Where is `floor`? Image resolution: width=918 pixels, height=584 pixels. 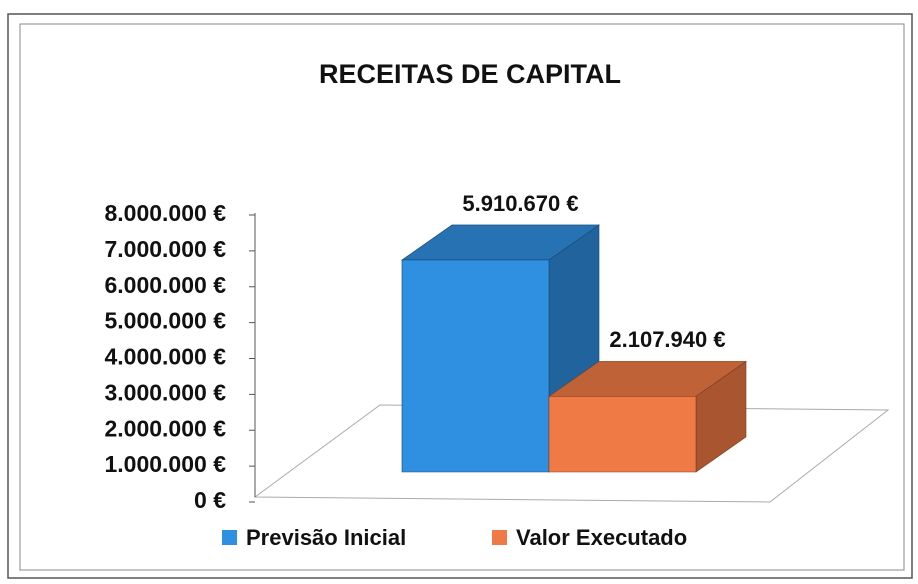
floor is located at coordinates (571, 453).